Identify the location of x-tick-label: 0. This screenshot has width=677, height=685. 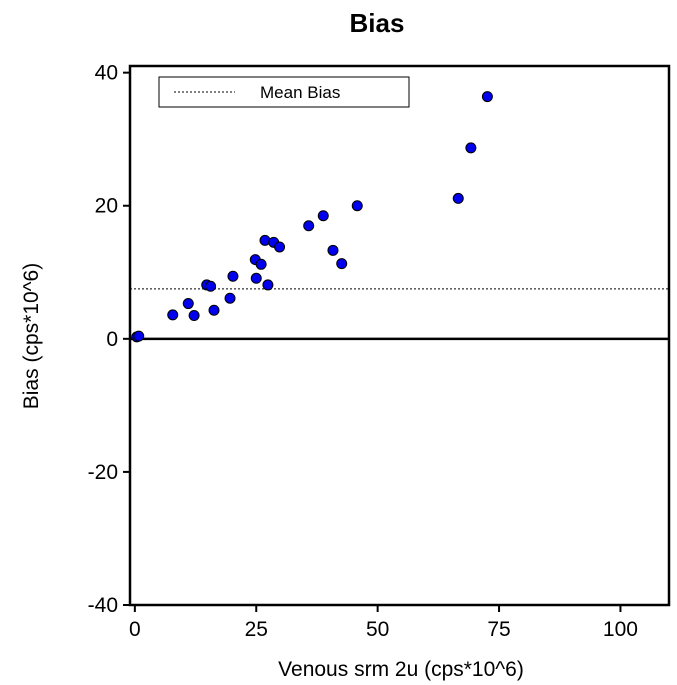
(135, 629).